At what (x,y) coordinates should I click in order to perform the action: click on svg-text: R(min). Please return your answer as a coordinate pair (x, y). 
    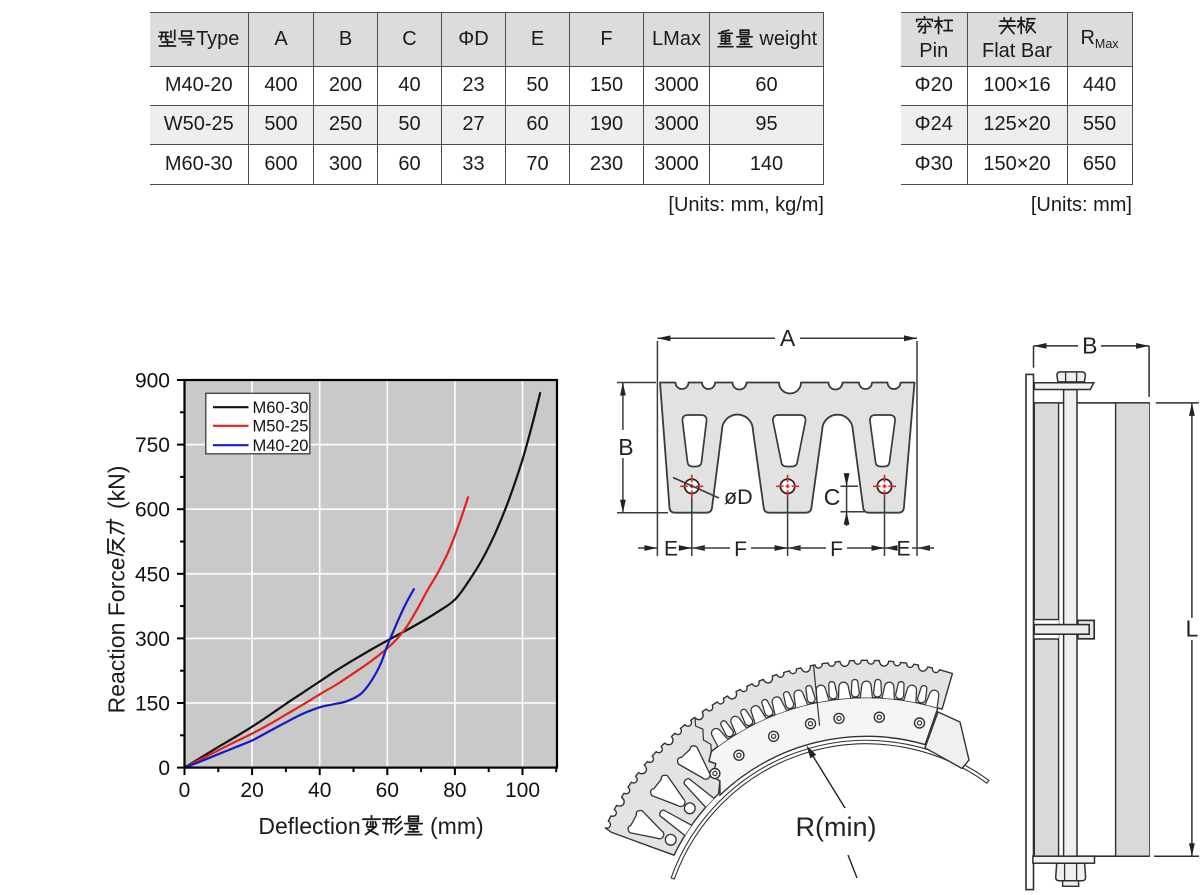
    Looking at the image, I should click on (836, 827).